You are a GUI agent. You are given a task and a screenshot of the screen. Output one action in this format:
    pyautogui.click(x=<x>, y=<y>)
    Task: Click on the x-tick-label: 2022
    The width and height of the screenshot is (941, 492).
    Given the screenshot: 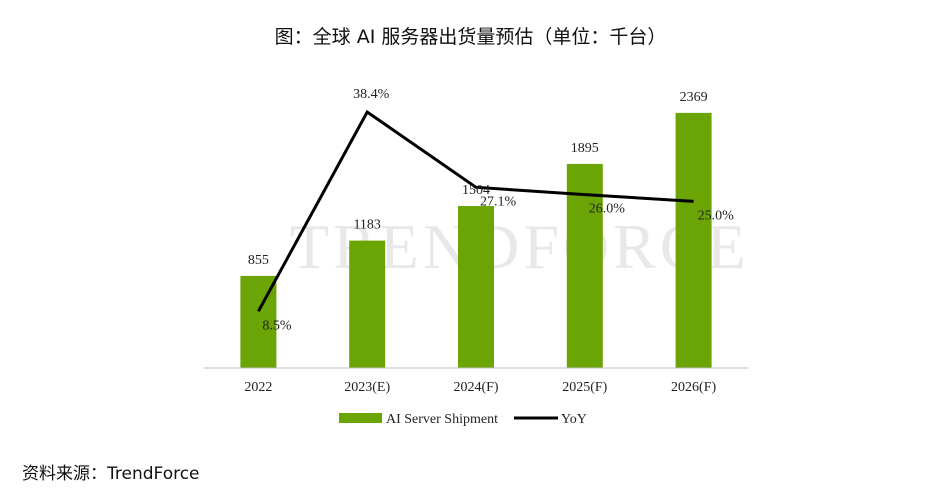 What is the action you would take?
    pyautogui.click(x=258, y=387)
    